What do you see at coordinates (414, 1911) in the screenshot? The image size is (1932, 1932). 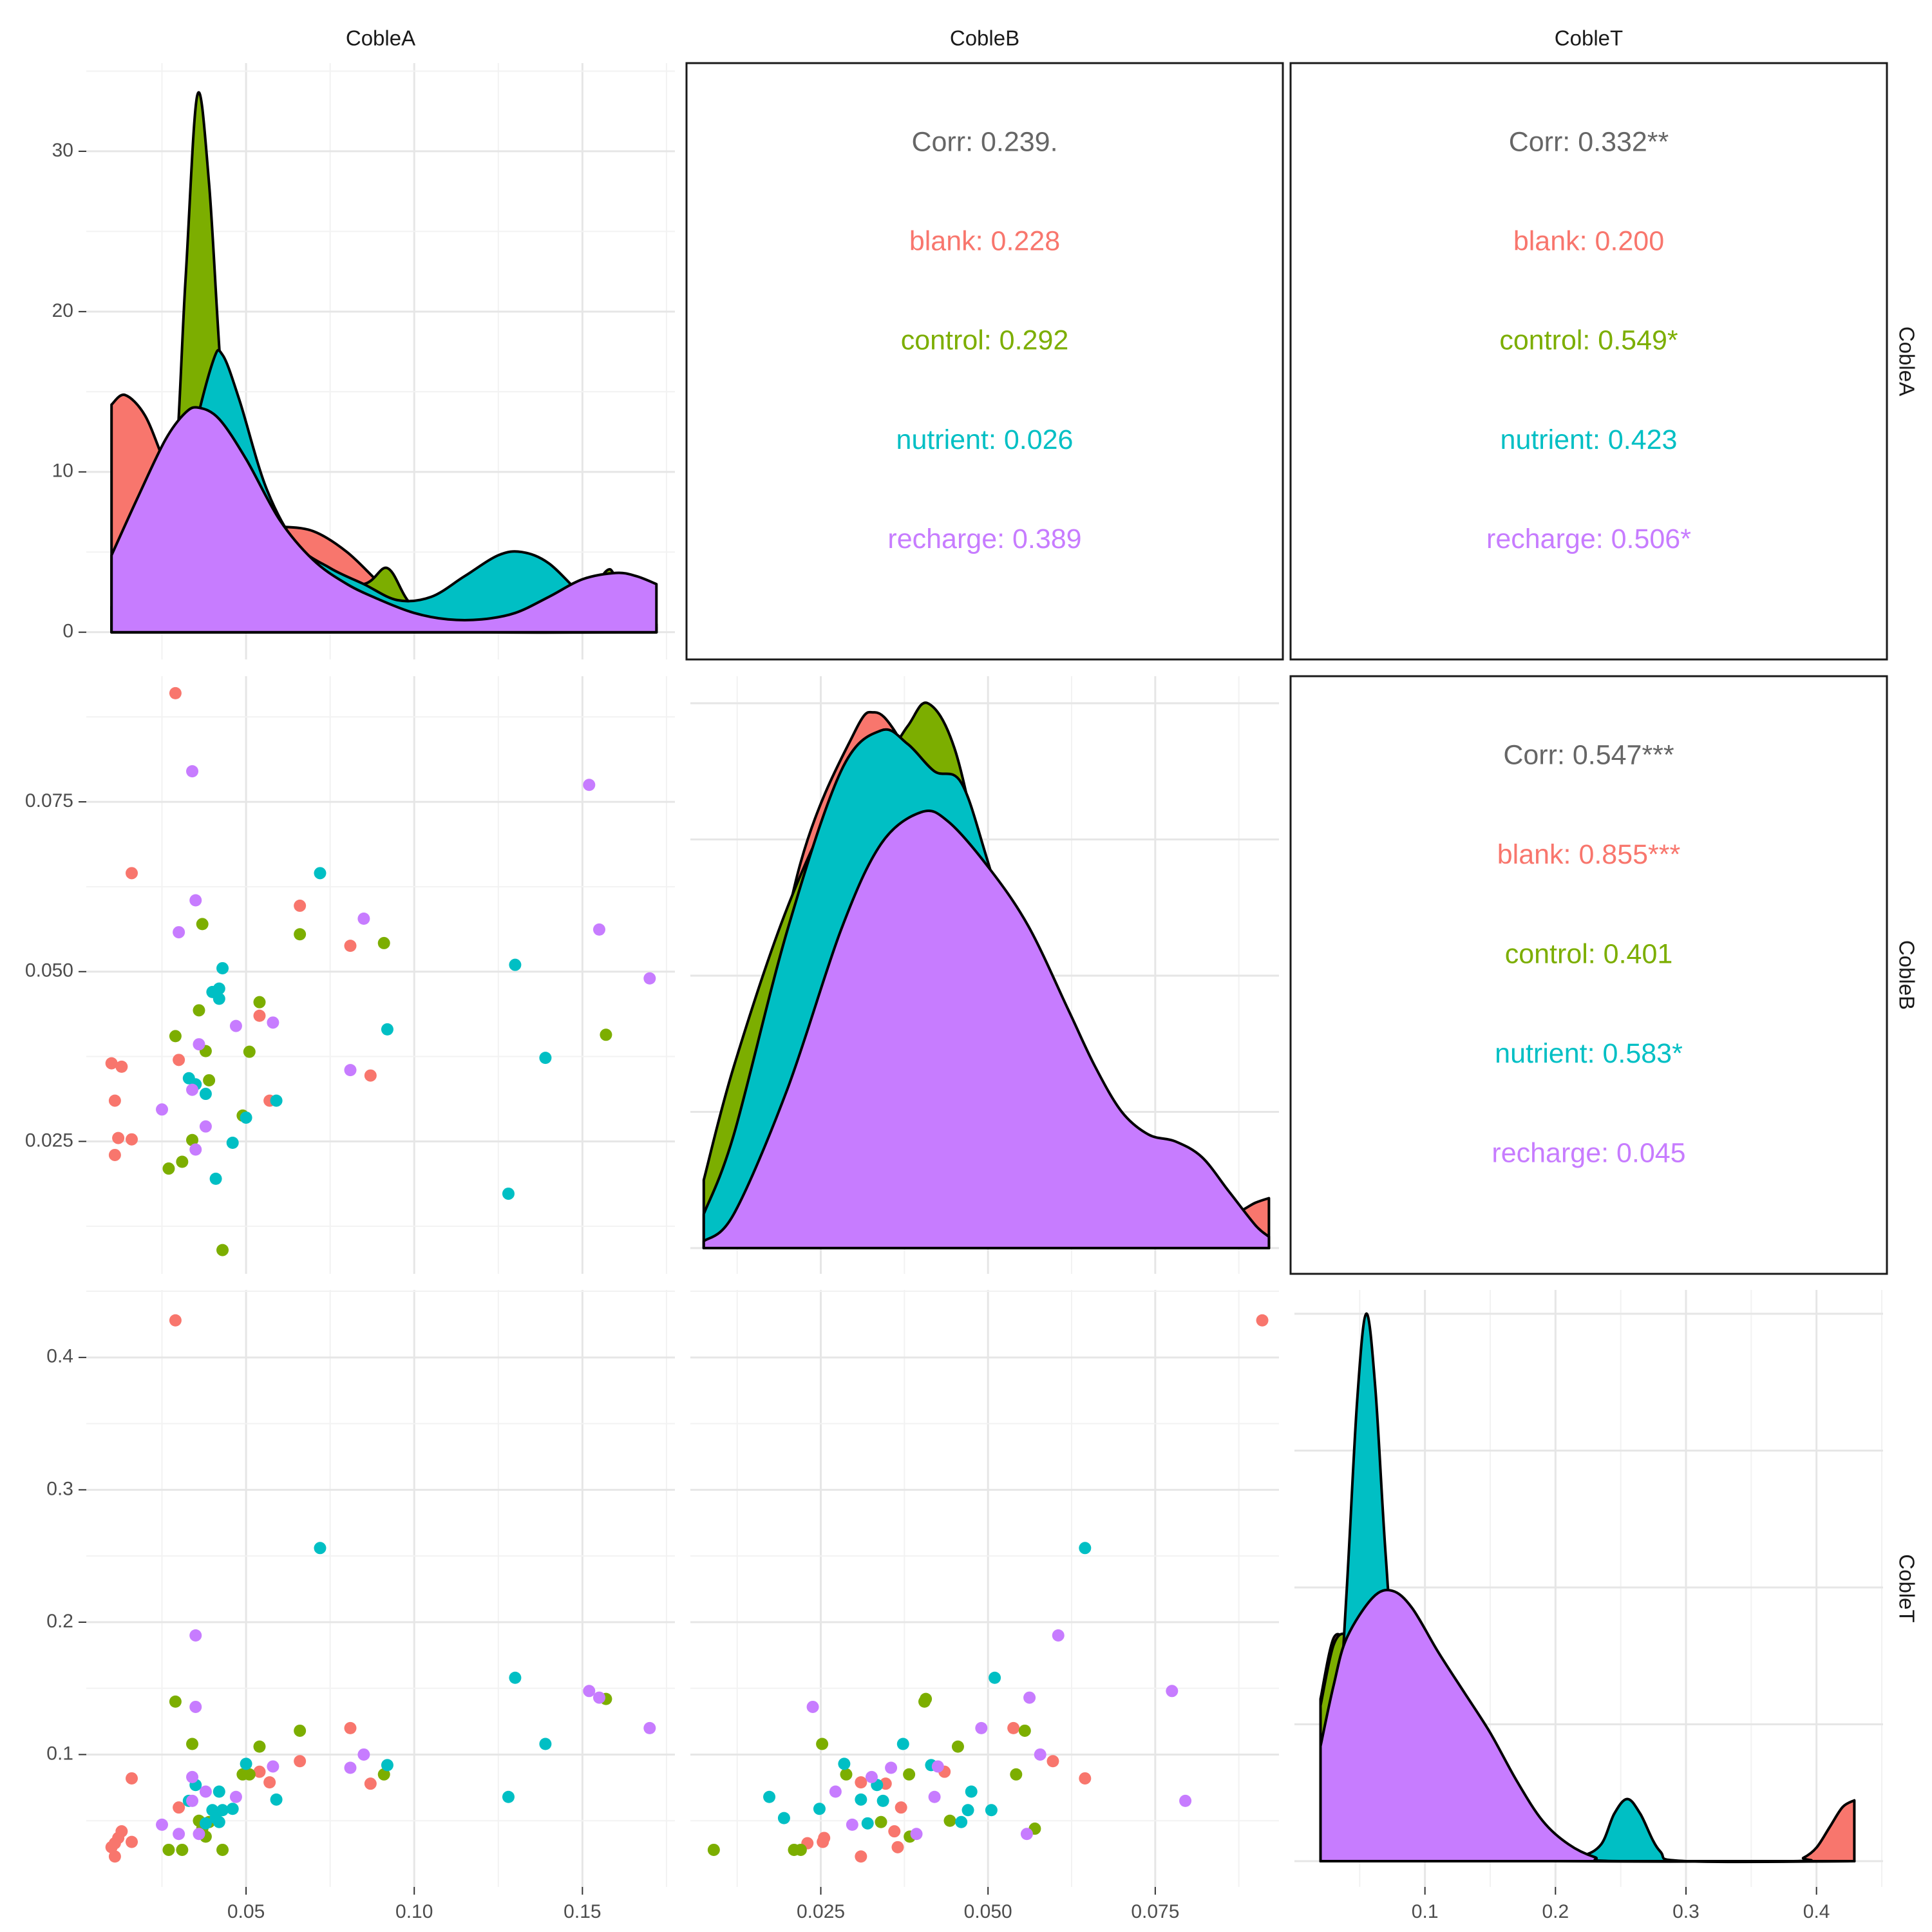 I see `x-tick-label-coblea: 0.10` at bounding box center [414, 1911].